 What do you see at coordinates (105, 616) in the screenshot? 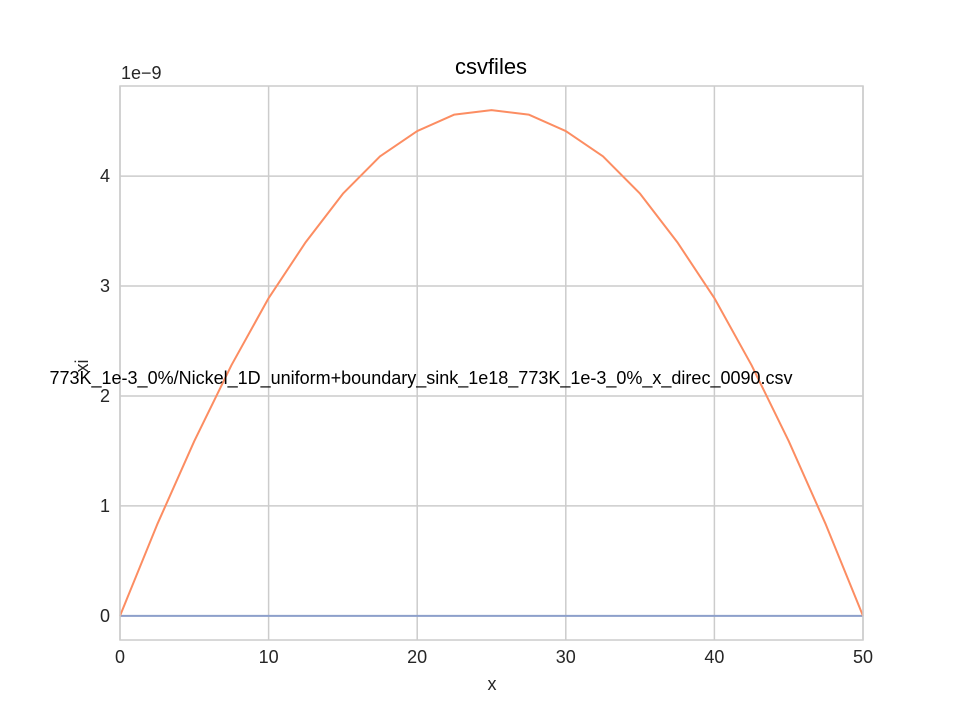
I see `y-tick-label: 0` at bounding box center [105, 616].